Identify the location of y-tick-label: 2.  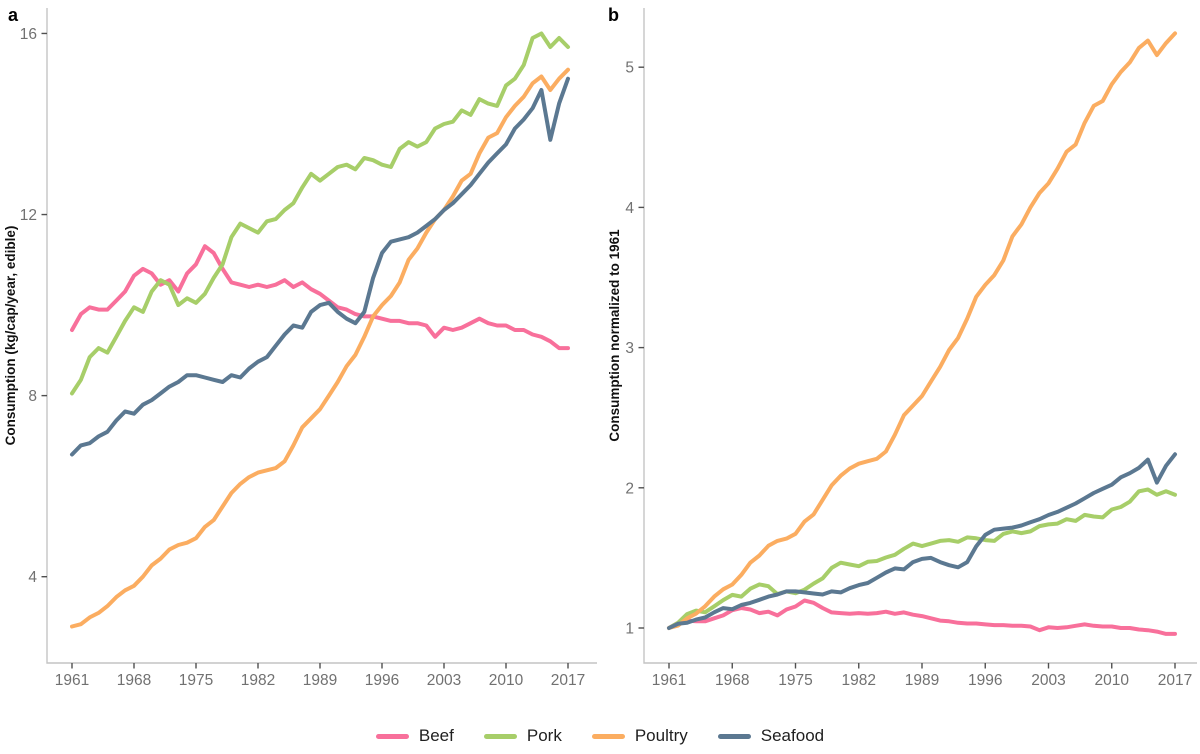
(629, 488).